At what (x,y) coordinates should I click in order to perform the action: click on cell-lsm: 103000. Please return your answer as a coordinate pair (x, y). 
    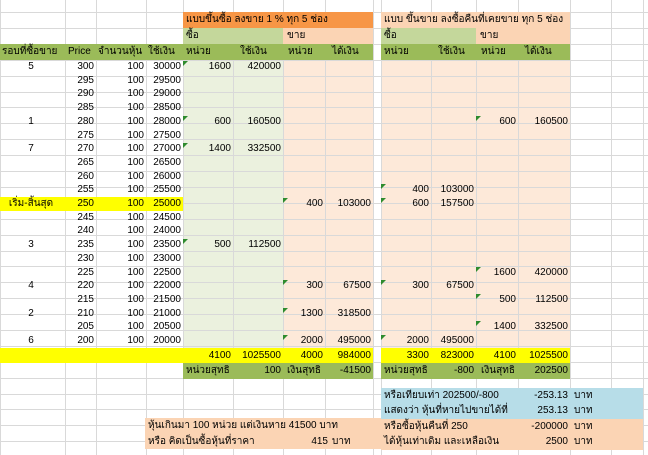
    Looking at the image, I should click on (354, 203).